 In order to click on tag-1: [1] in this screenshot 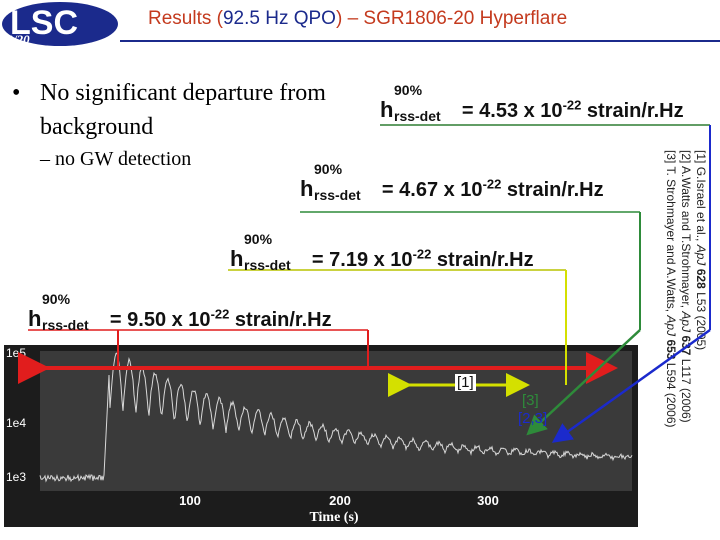, I will do `click(465, 382)`.